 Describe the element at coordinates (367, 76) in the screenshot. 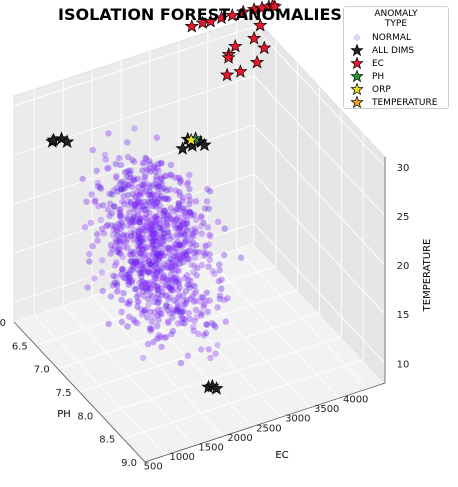

I see `legend-entry-ph: PH` at that location.